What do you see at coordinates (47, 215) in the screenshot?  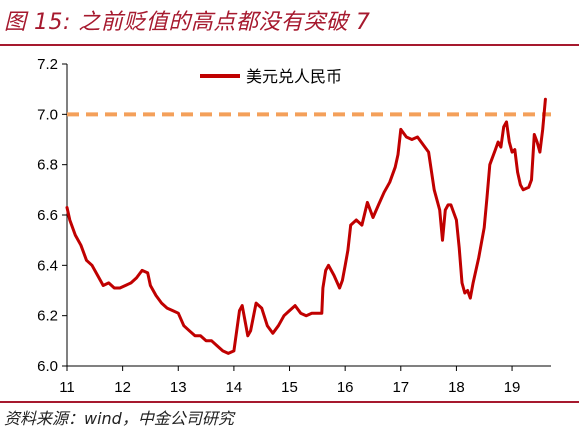 I see `y-tick-label: 6.6` at bounding box center [47, 215].